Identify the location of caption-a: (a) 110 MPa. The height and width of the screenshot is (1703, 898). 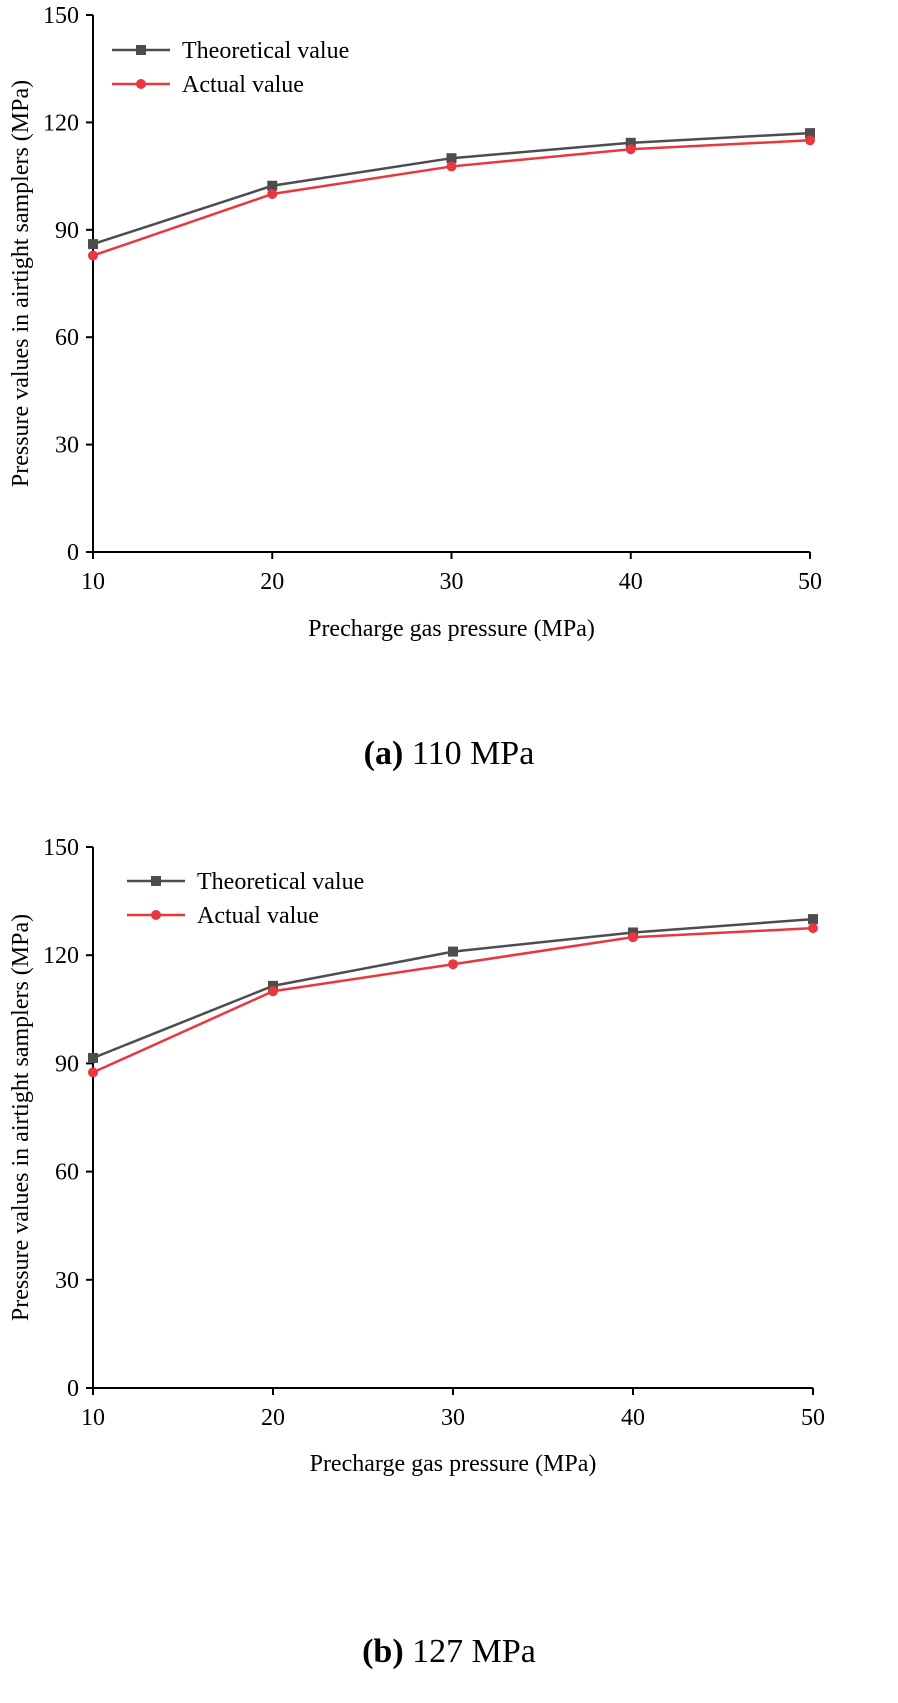
(449, 754).